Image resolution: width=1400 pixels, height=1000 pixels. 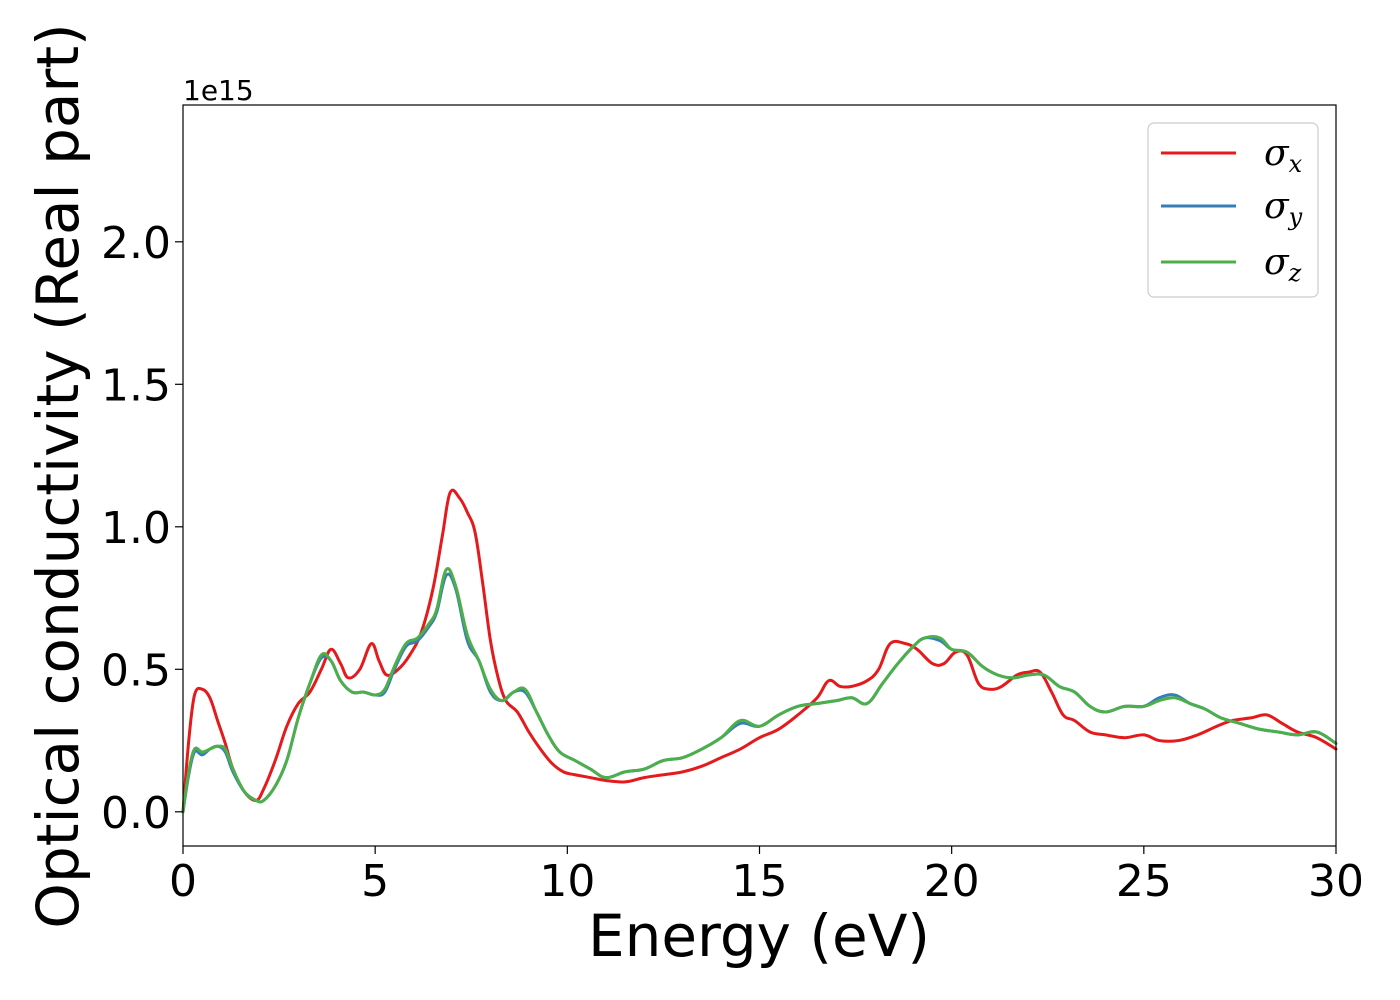 What do you see at coordinates (218, 90) in the screenshot?
I see `y-axis-offset-text: 1e15` at bounding box center [218, 90].